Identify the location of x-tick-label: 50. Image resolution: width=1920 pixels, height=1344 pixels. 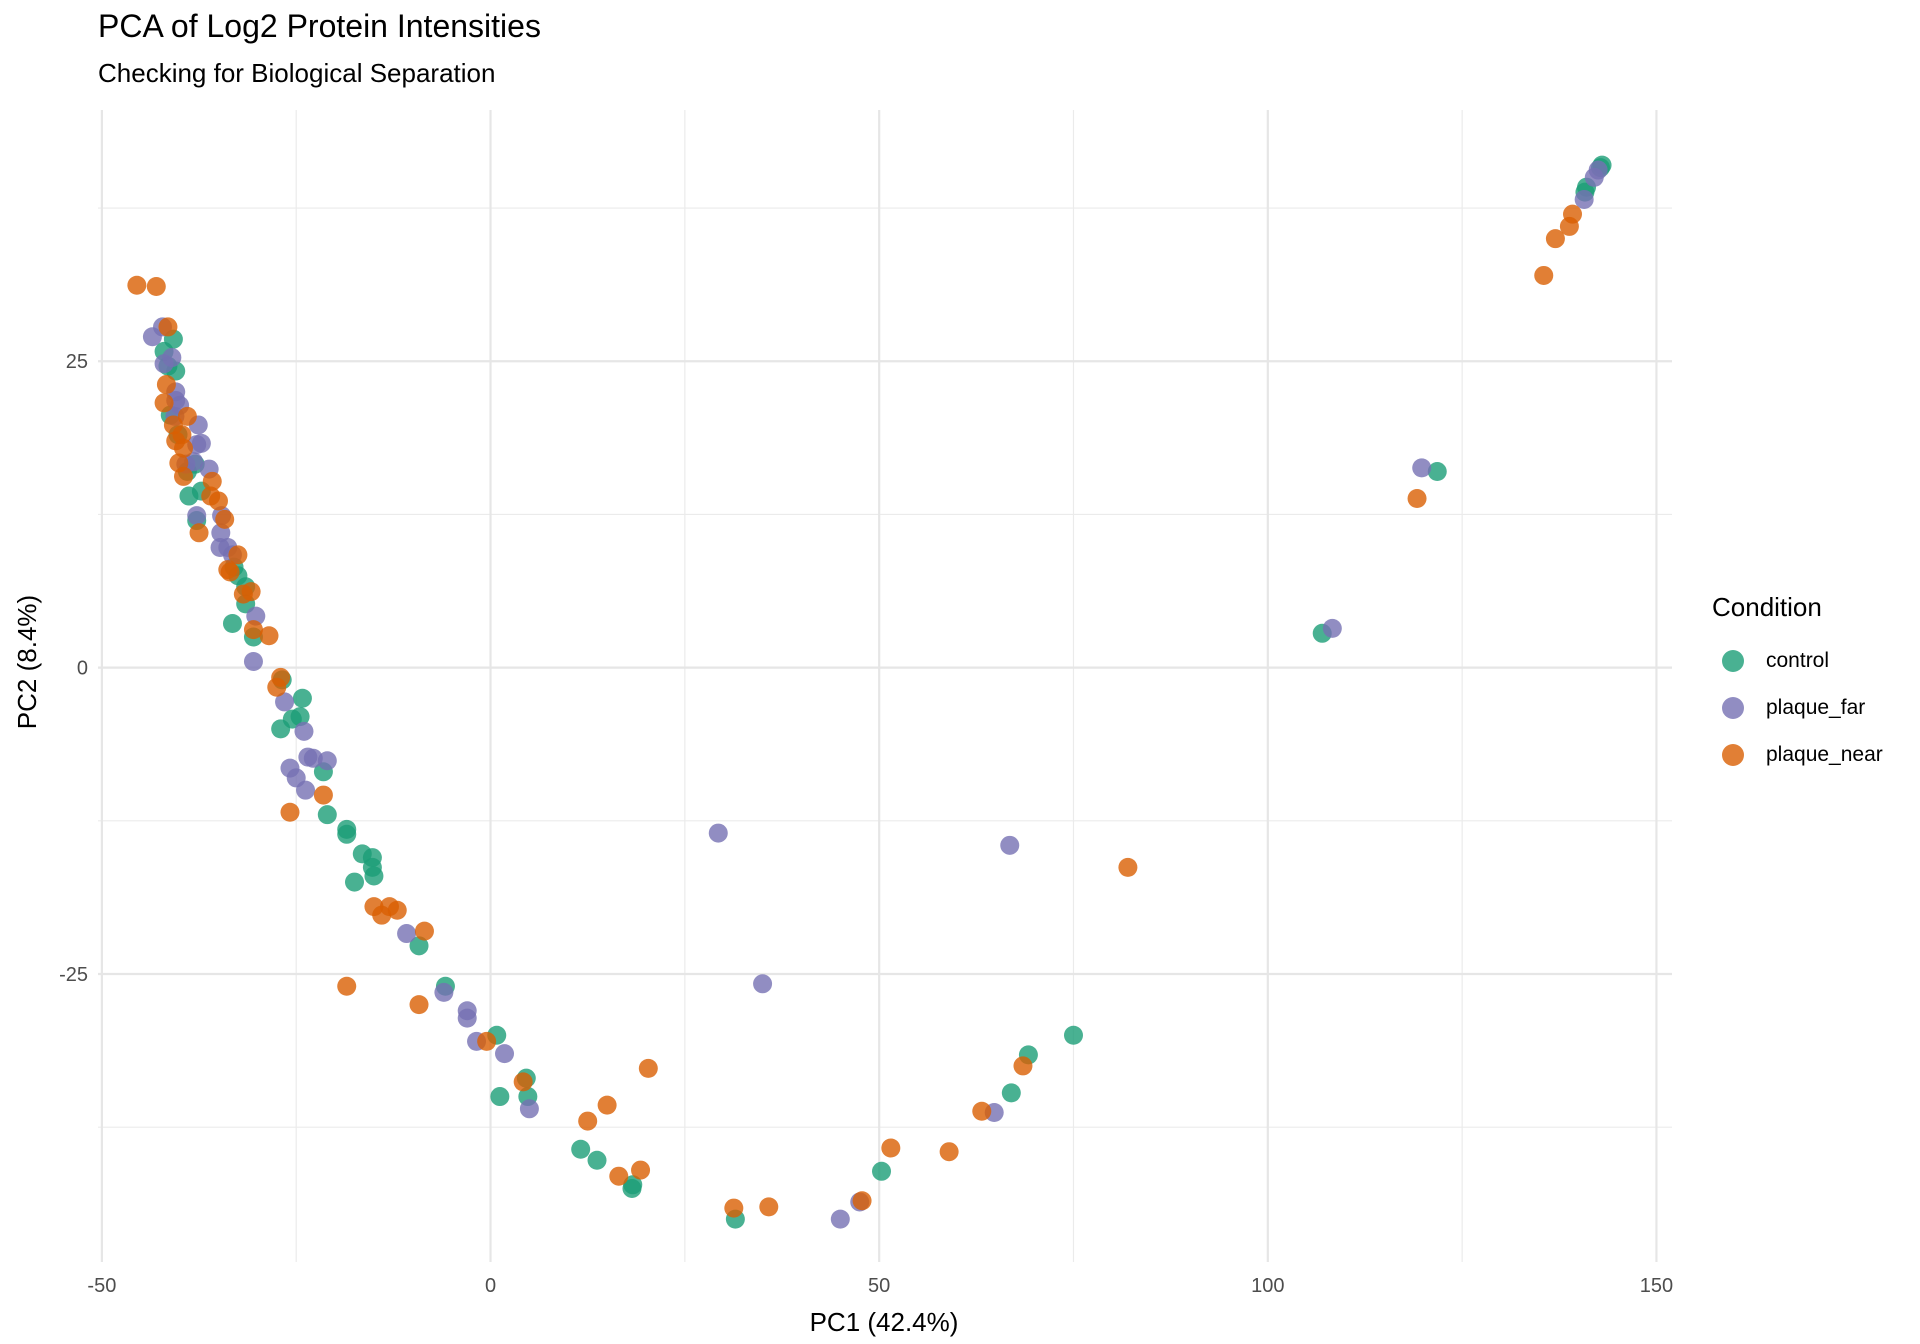
(879, 1286).